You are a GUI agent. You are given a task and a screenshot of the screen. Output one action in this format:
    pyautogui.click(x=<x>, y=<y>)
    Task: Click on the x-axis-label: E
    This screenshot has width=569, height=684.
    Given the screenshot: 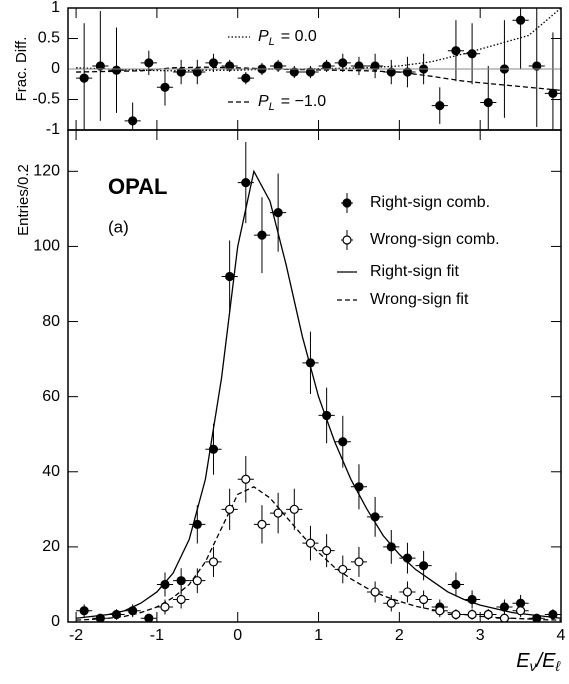 What is the action you would take?
    pyautogui.click(x=523, y=661)
    